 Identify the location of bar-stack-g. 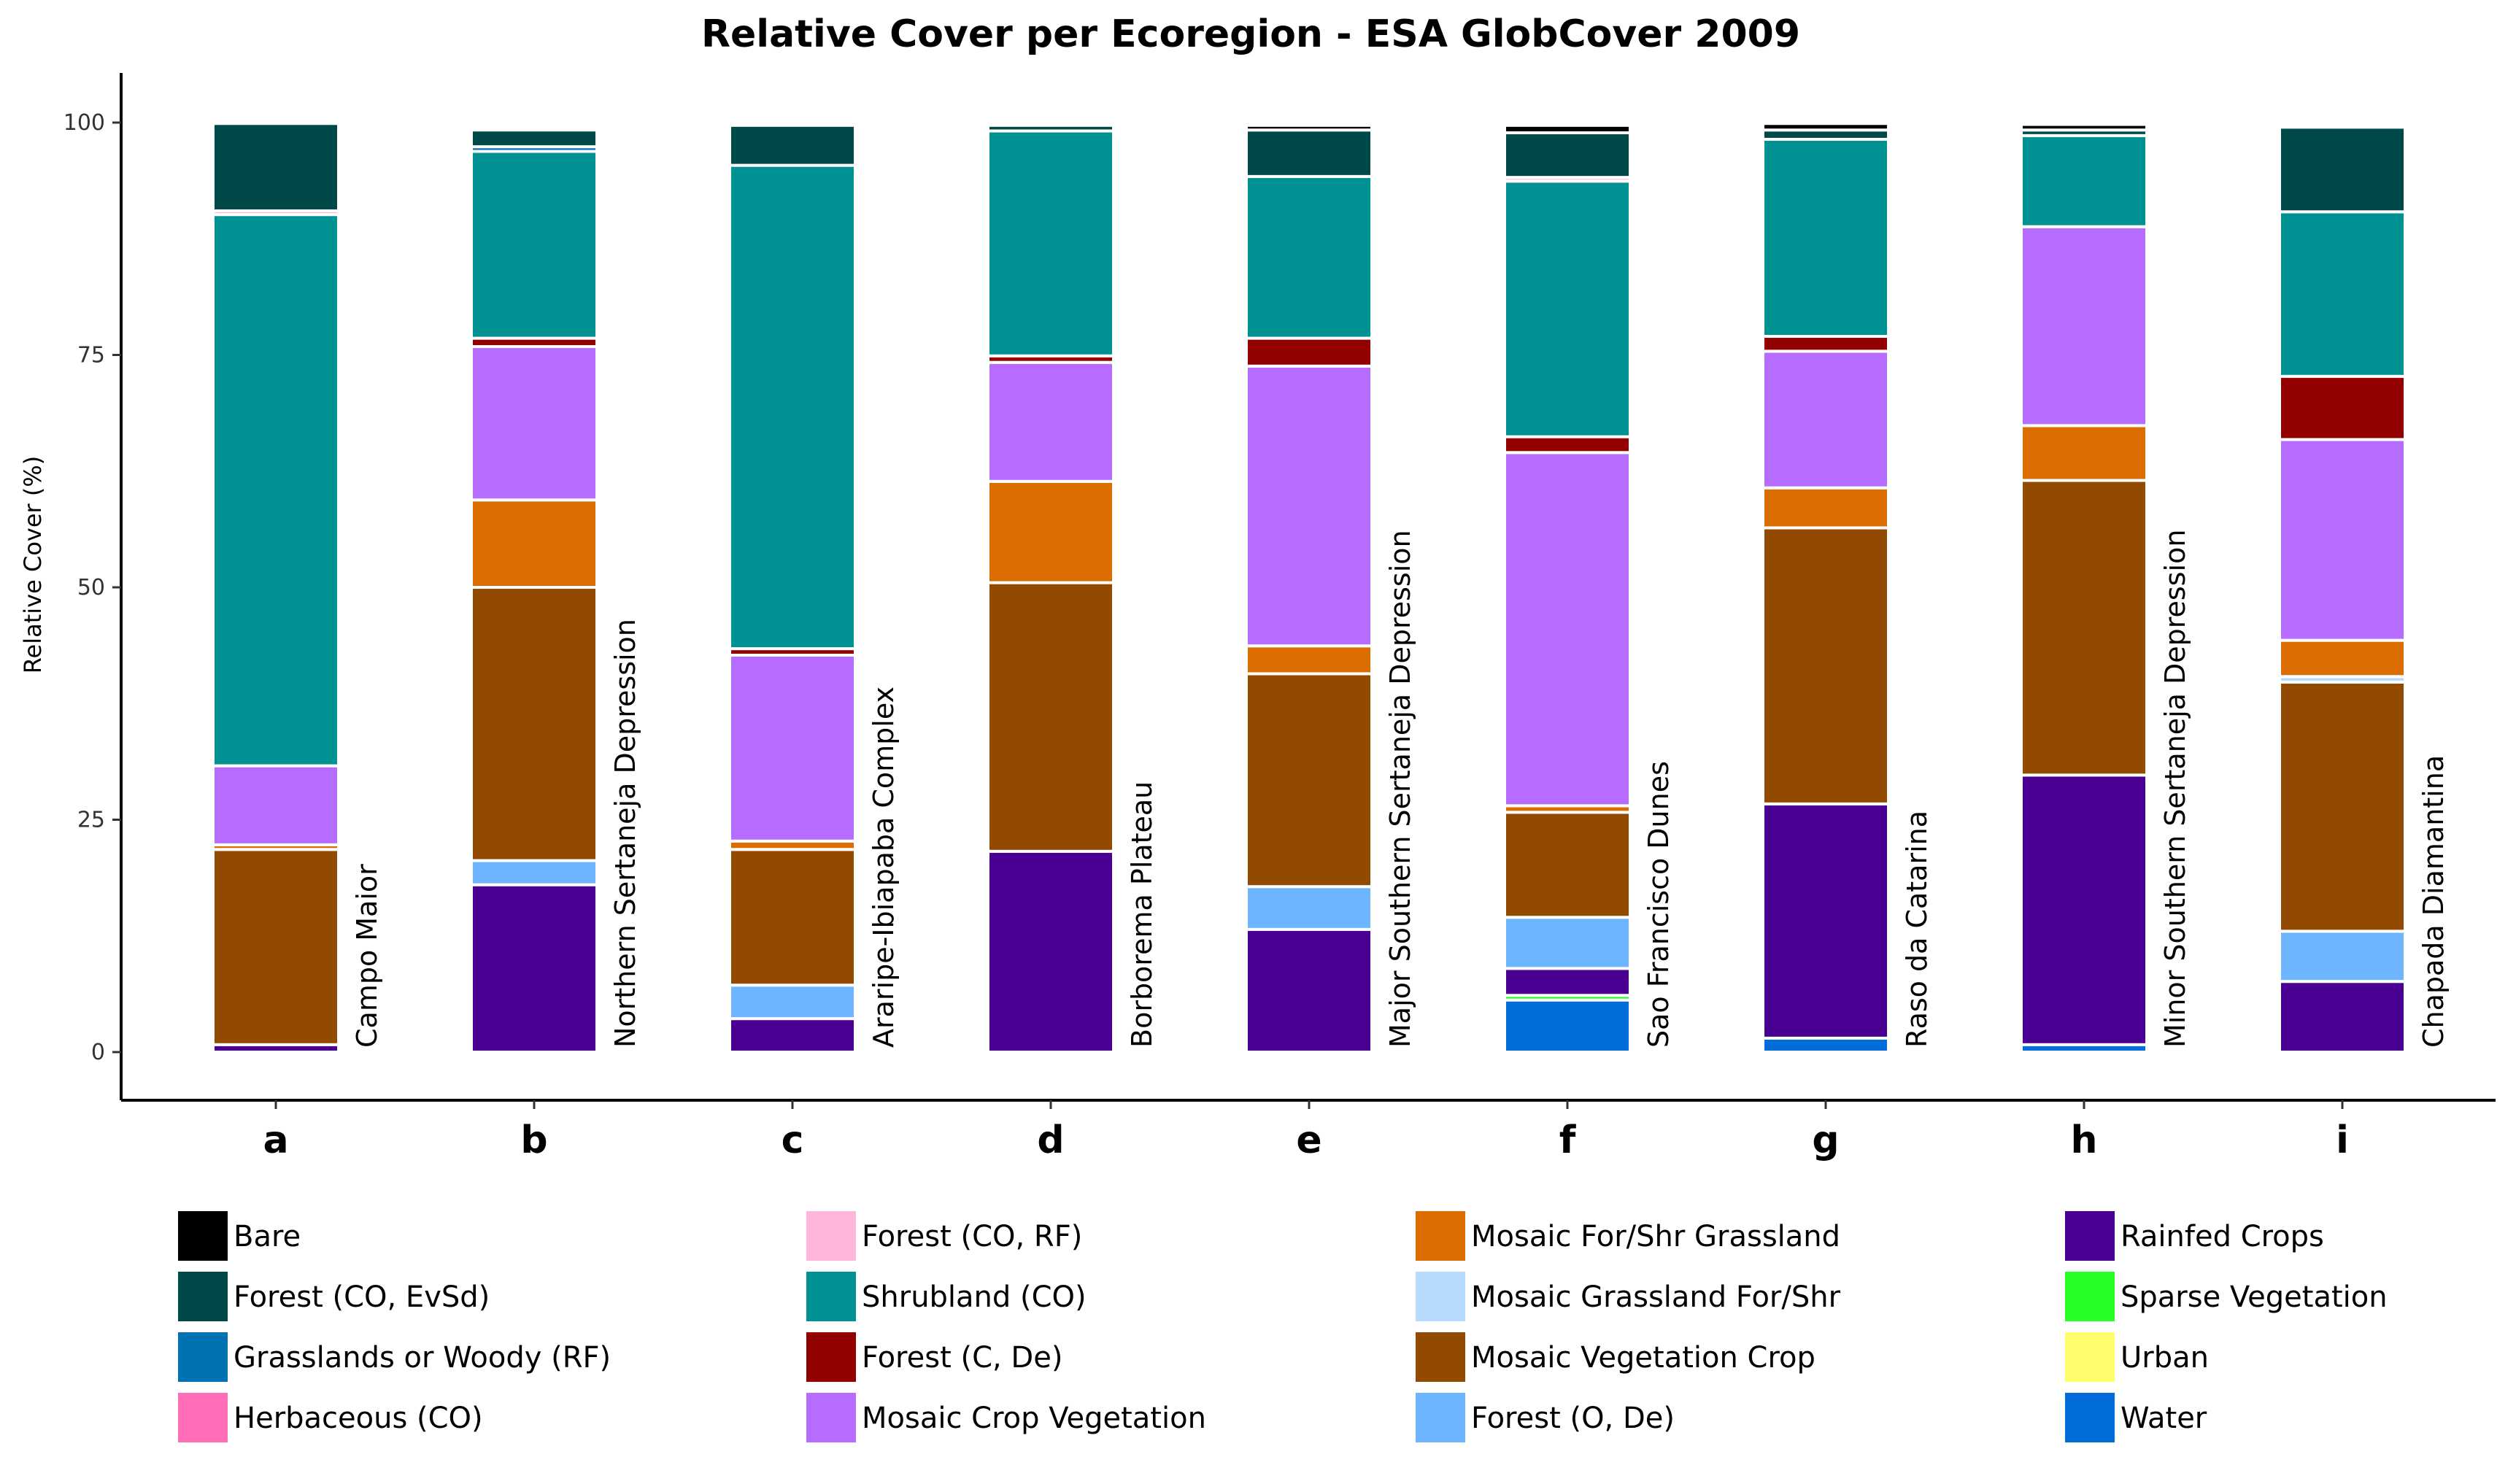
(1825, 588).